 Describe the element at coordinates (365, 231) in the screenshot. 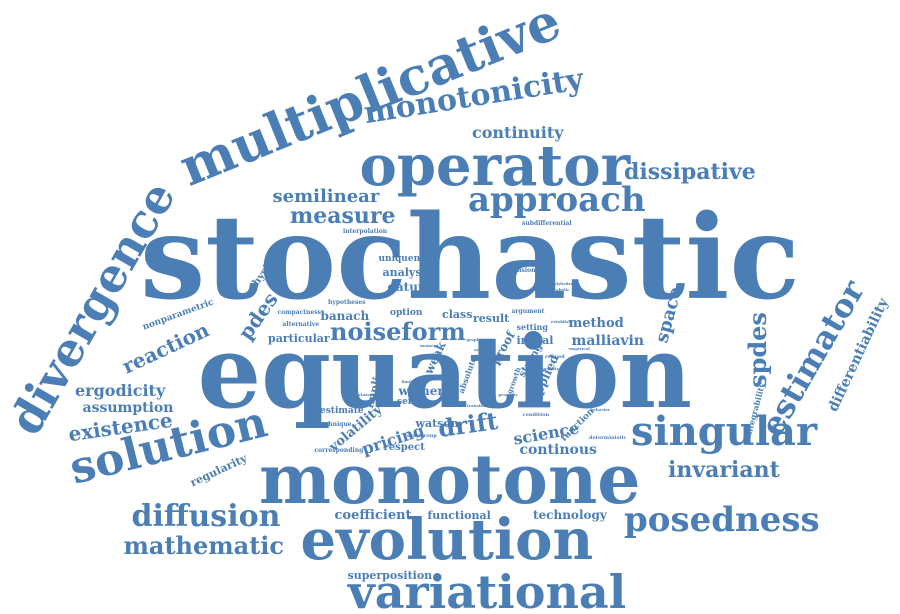

I see `word-interpolation: interpolation` at that location.